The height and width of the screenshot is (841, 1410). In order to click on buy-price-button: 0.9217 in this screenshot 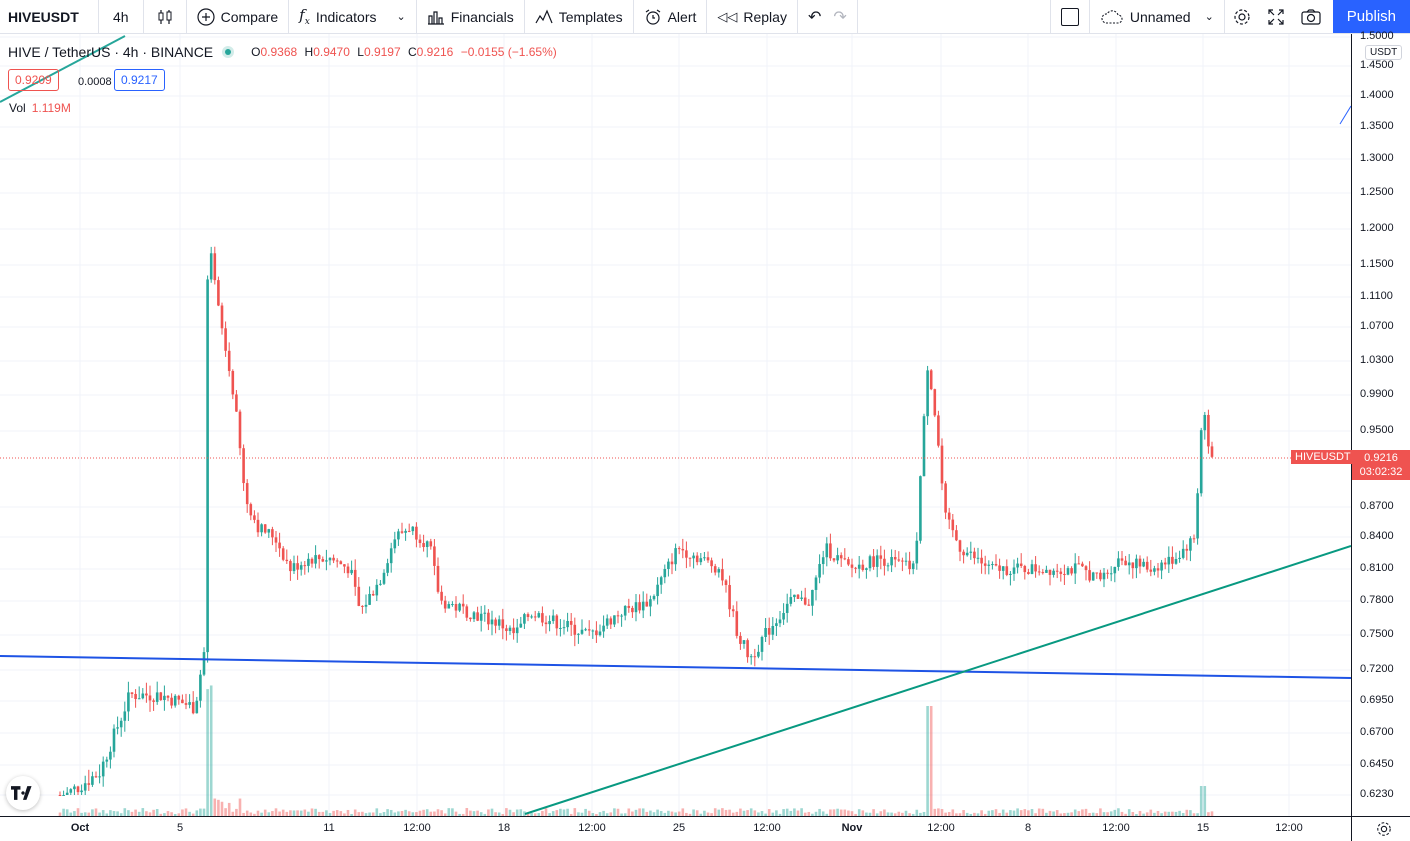, I will do `click(139, 80)`.